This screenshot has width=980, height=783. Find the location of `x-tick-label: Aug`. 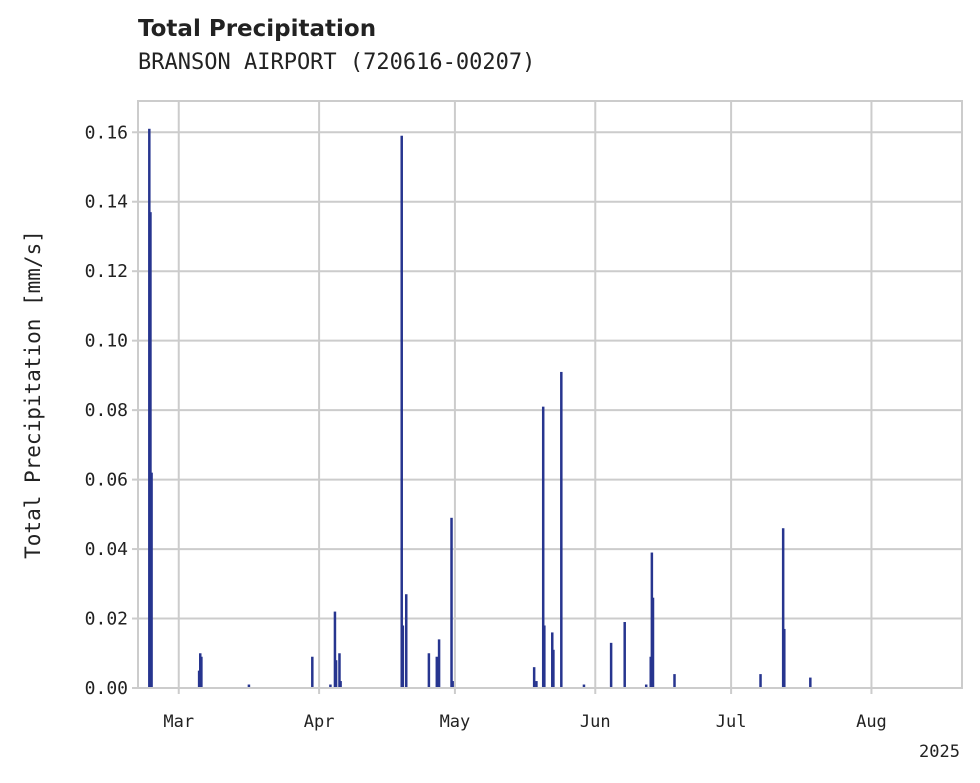

x-tick-label: Aug is located at coordinates (871, 722).